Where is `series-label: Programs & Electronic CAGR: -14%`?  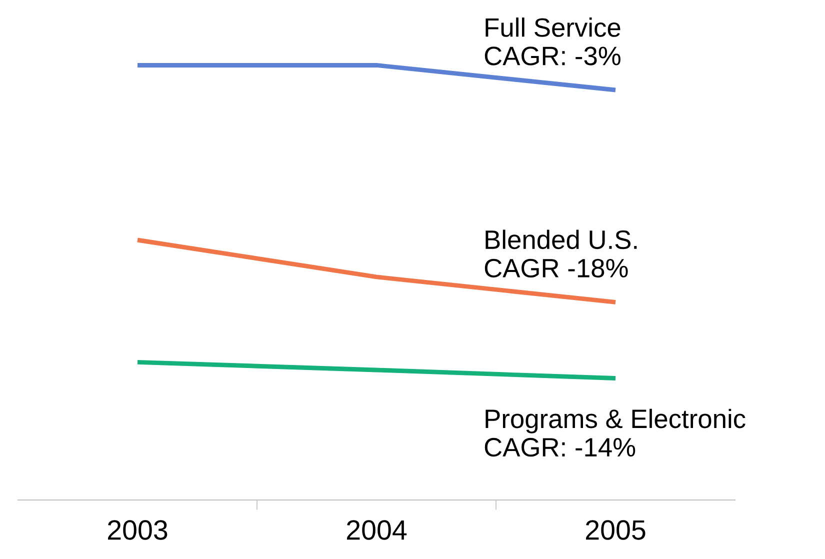 series-label: Programs & Electronic CAGR: -14% is located at coordinates (615, 432).